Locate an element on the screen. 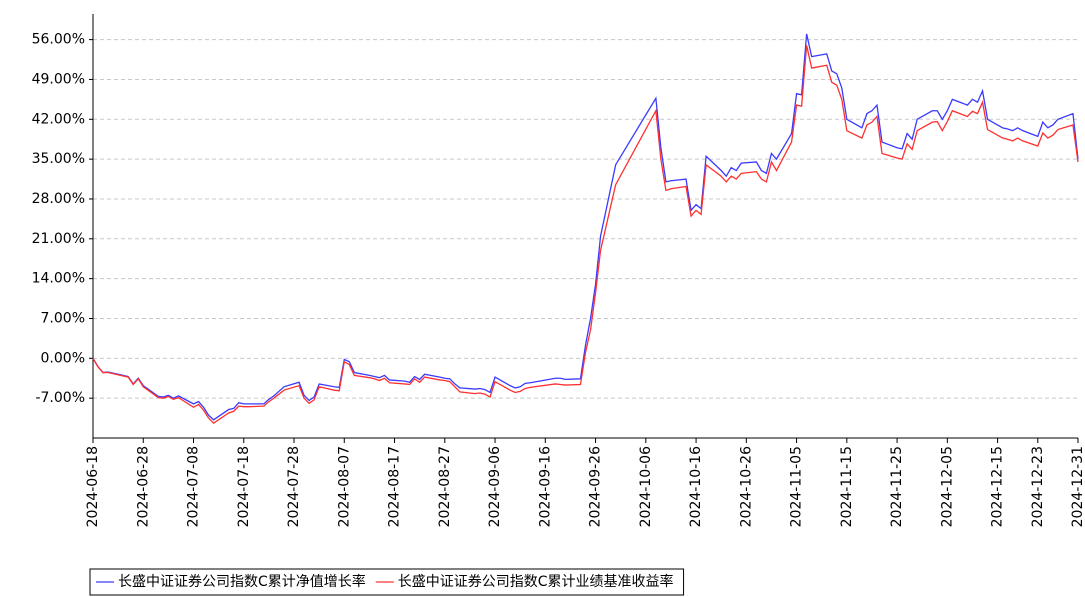 This screenshot has width=1085, height=597. x-tick-label: 2024-10-26 is located at coordinates (746, 486).